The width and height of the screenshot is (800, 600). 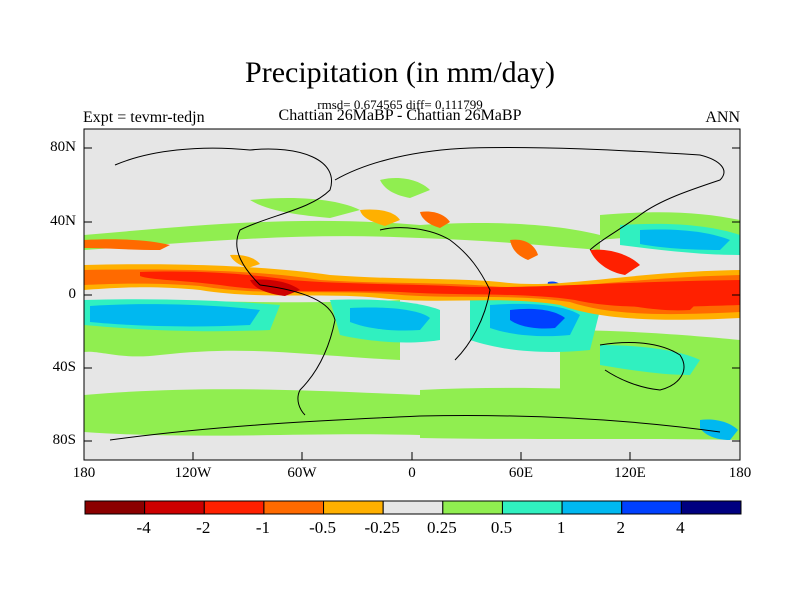 I want to click on stats-subtitle: rmsd= 0.674565 diff= 0.111799, so click(x=400, y=104).